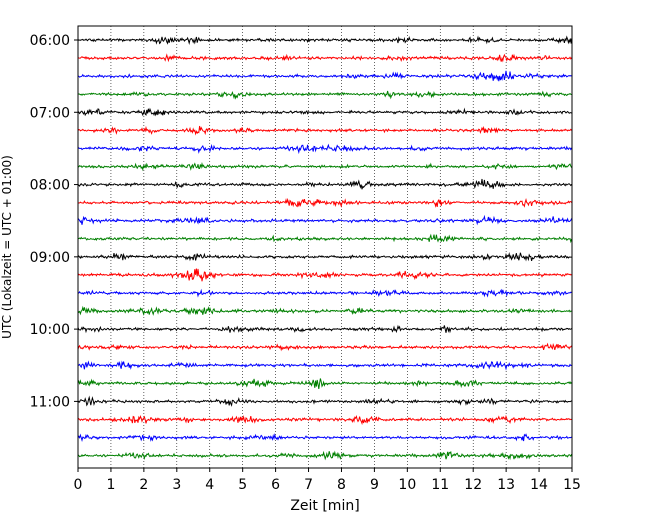 The width and height of the screenshot is (650, 520). What do you see at coordinates (572, 485) in the screenshot?
I see `x-tick-label: 15` at bounding box center [572, 485].